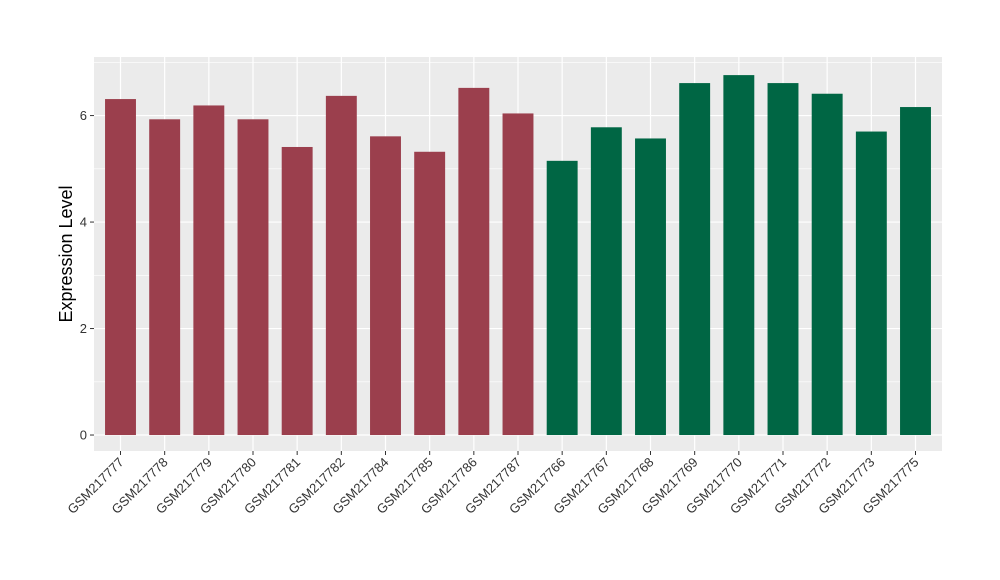 The height and width of the screenshot is (580, 1000). I want to click on bar-GSM217766, so click(562, 298).